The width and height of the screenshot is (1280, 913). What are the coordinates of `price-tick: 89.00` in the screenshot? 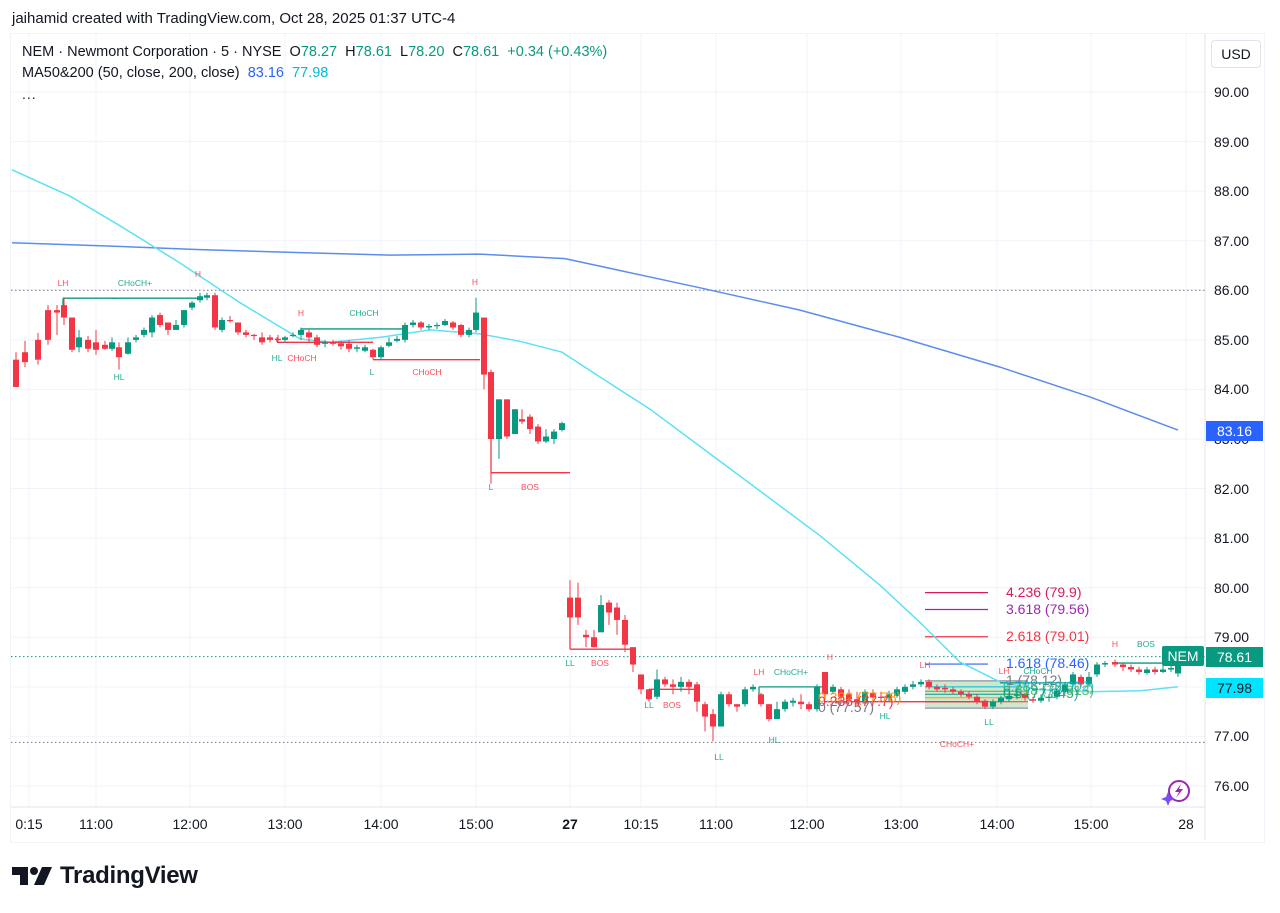 It's located at (1232, 141).